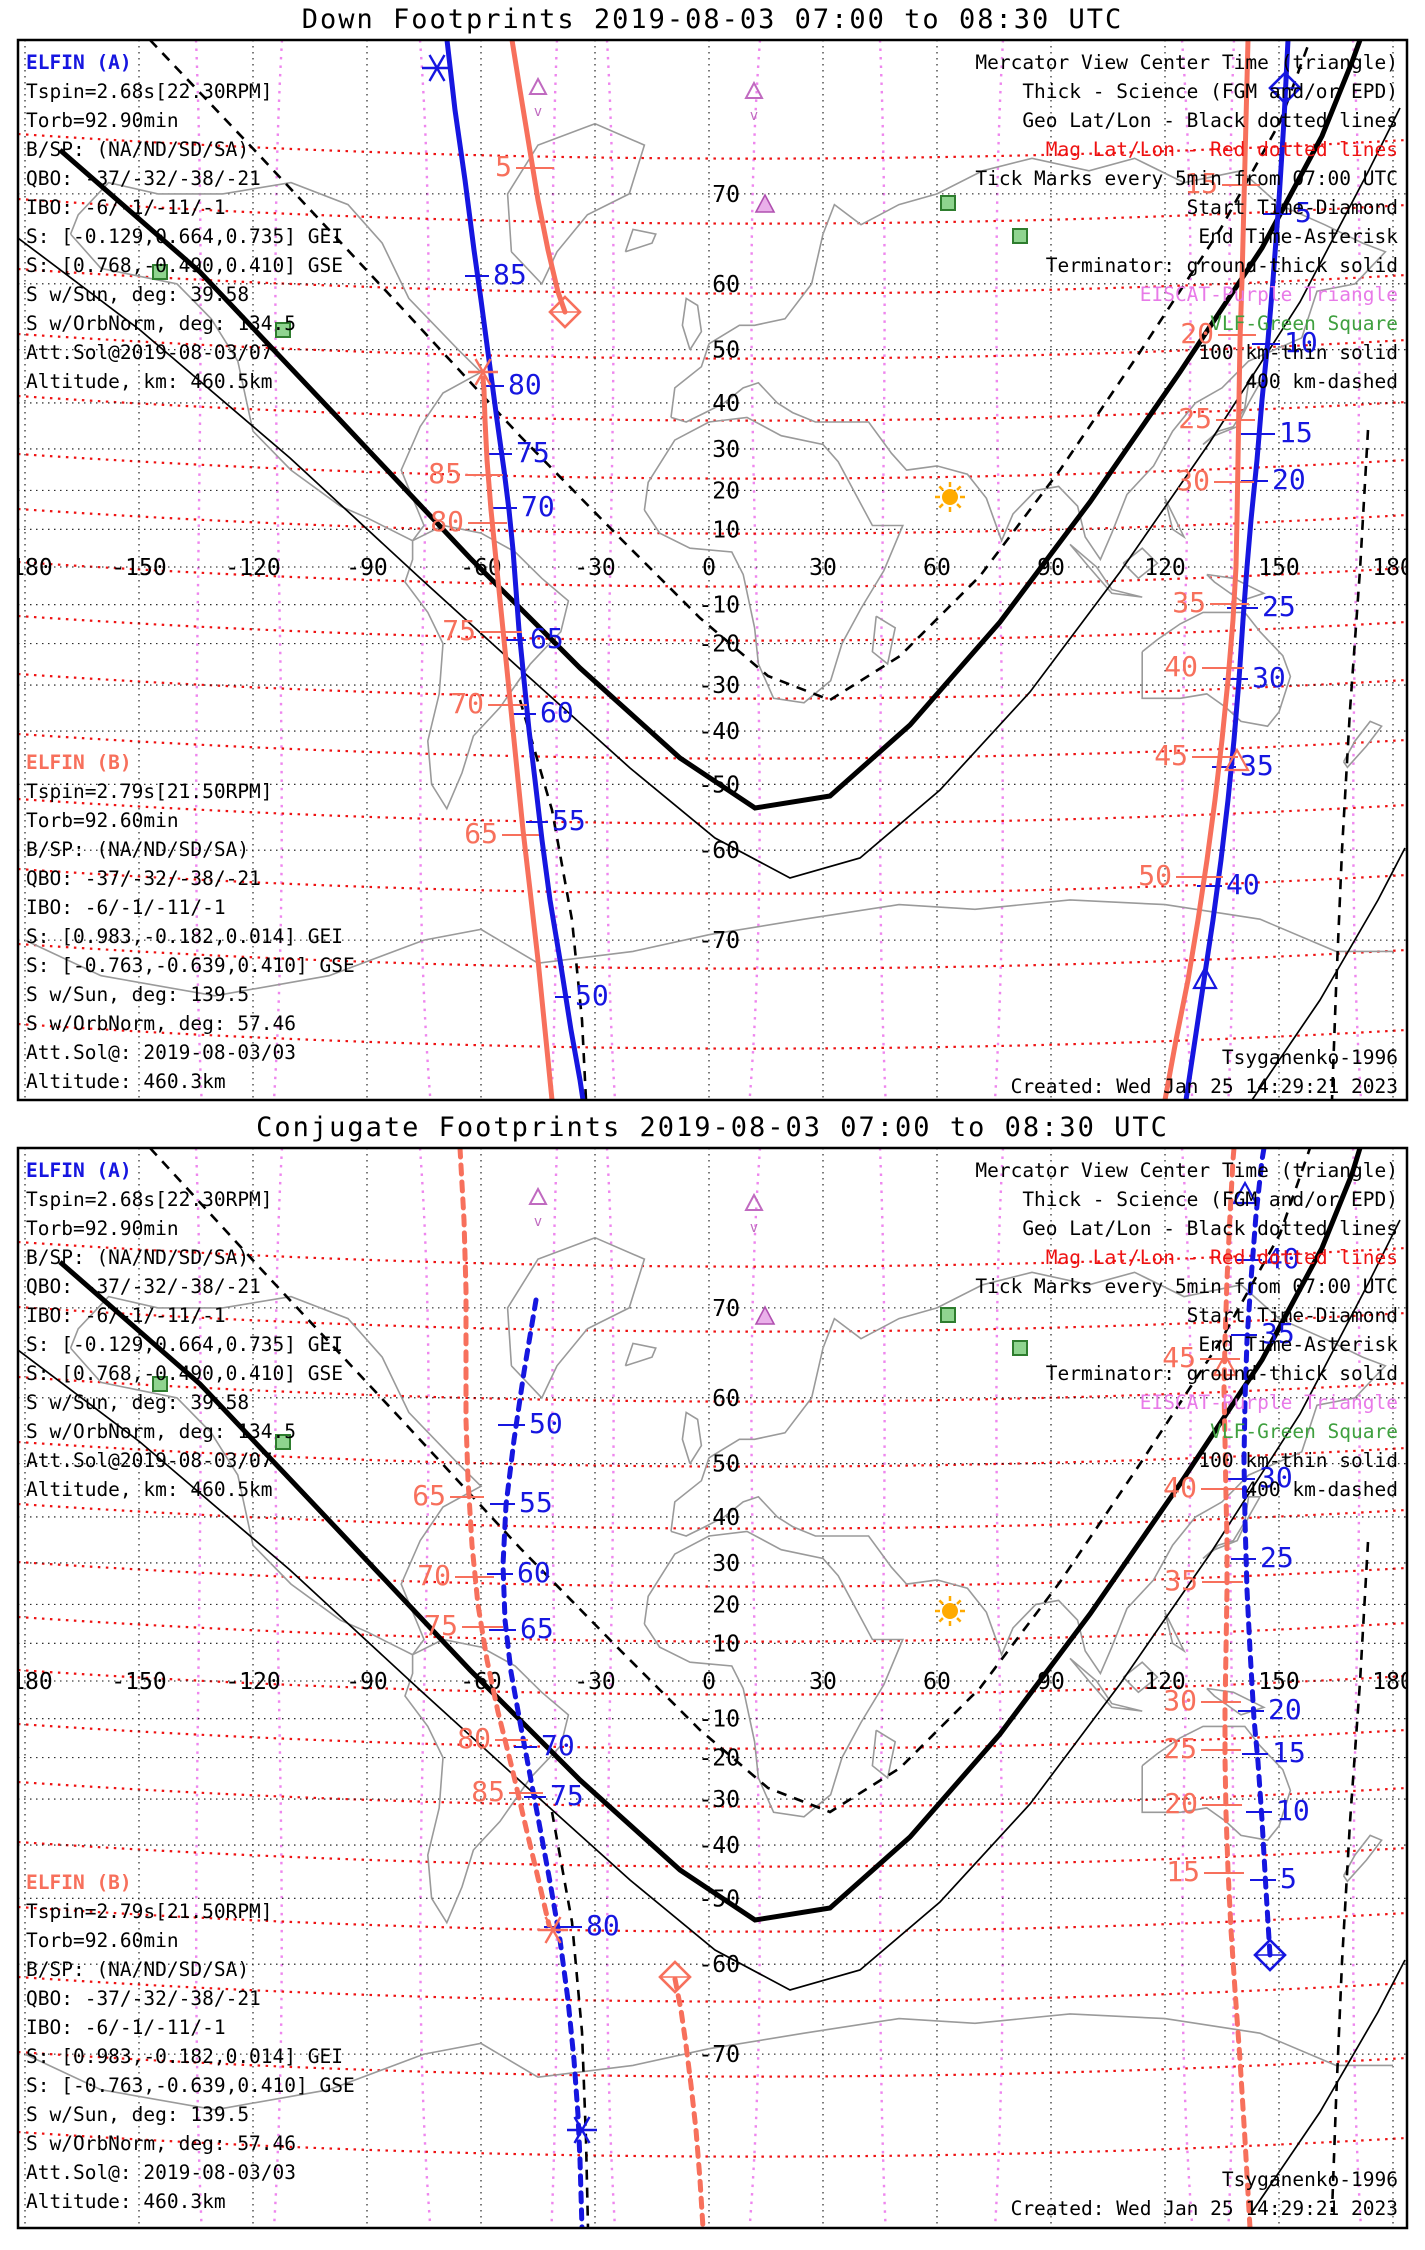  What do you see at coordinates (1165, 568) in the screenshot?
I see `lon-tick-label: 120` at bounding box center [1165, 568].